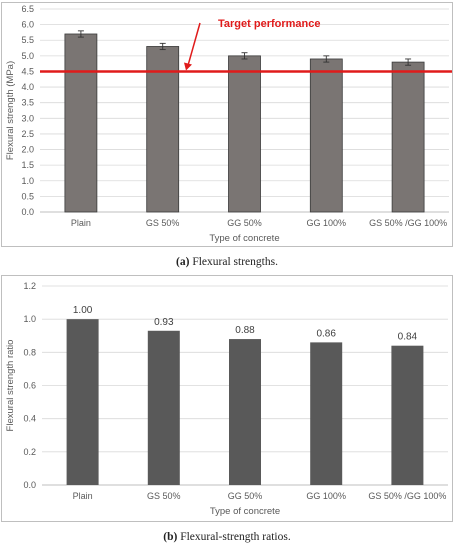  I want to click on data-label: 0.84, so click(408, 337).